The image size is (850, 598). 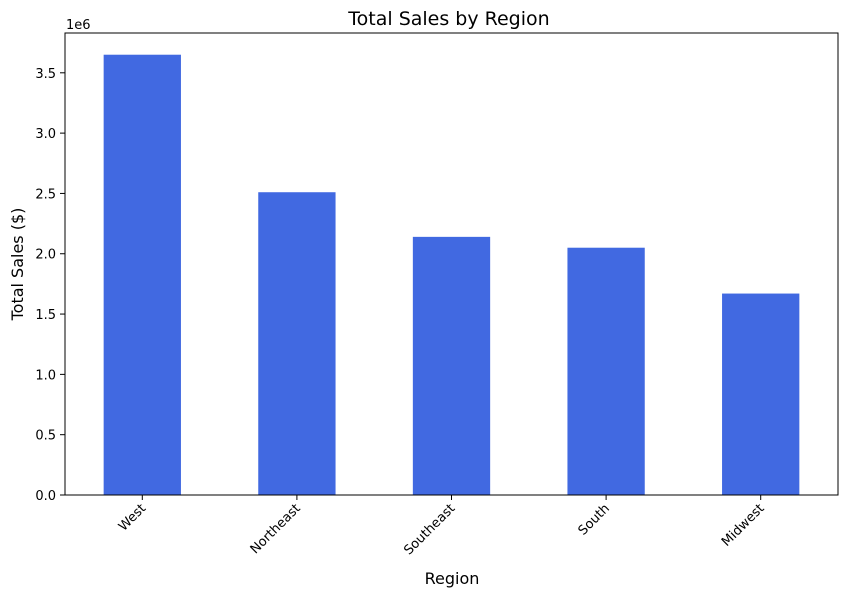 What do you see at coordinates (45, 194) in the screenshot?
I see `y-tick-label: 2.5` at bounding box center [45, 194].